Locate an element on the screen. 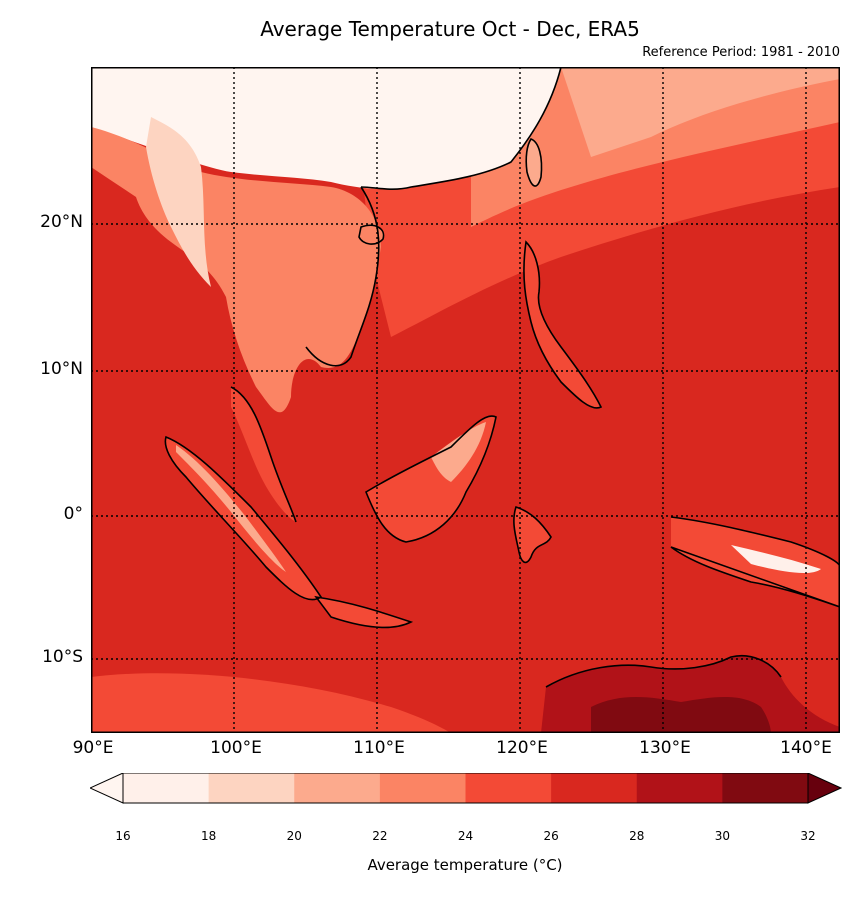 The height and width of the screenshot is (899, 865). colorbar is located at coordinates (466, 788).